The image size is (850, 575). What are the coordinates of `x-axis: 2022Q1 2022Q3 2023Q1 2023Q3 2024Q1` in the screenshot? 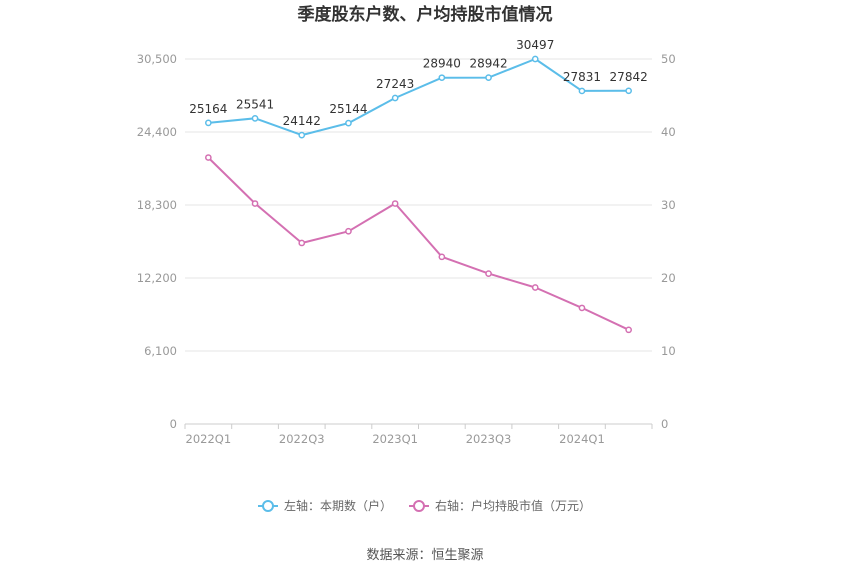 It's located at (418, 434).